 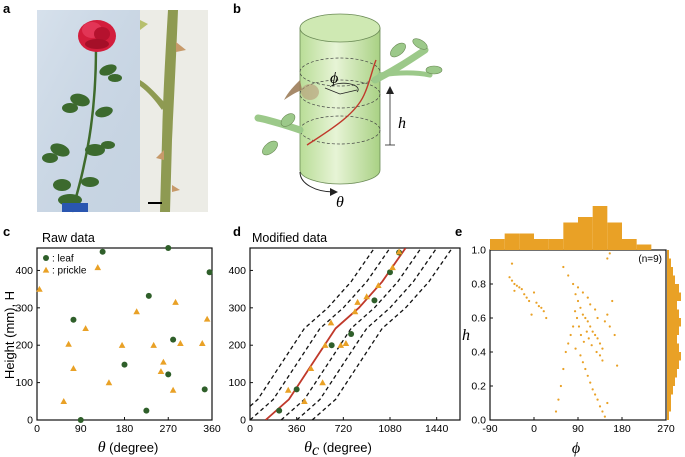 I want to click on y-tick-label: 0.6, so click(x=478, y=319).